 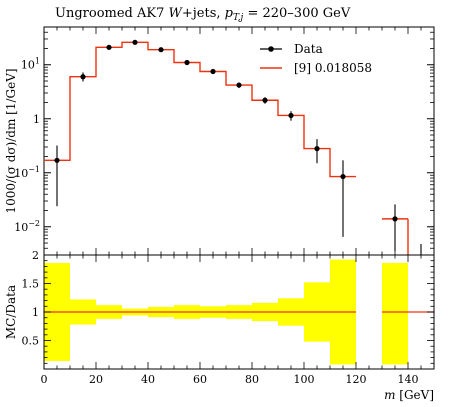 What do you see at coordinates (356, 379) in the screenshot?
I see `x-tick-label: 120` at bounding box center [356, 379].